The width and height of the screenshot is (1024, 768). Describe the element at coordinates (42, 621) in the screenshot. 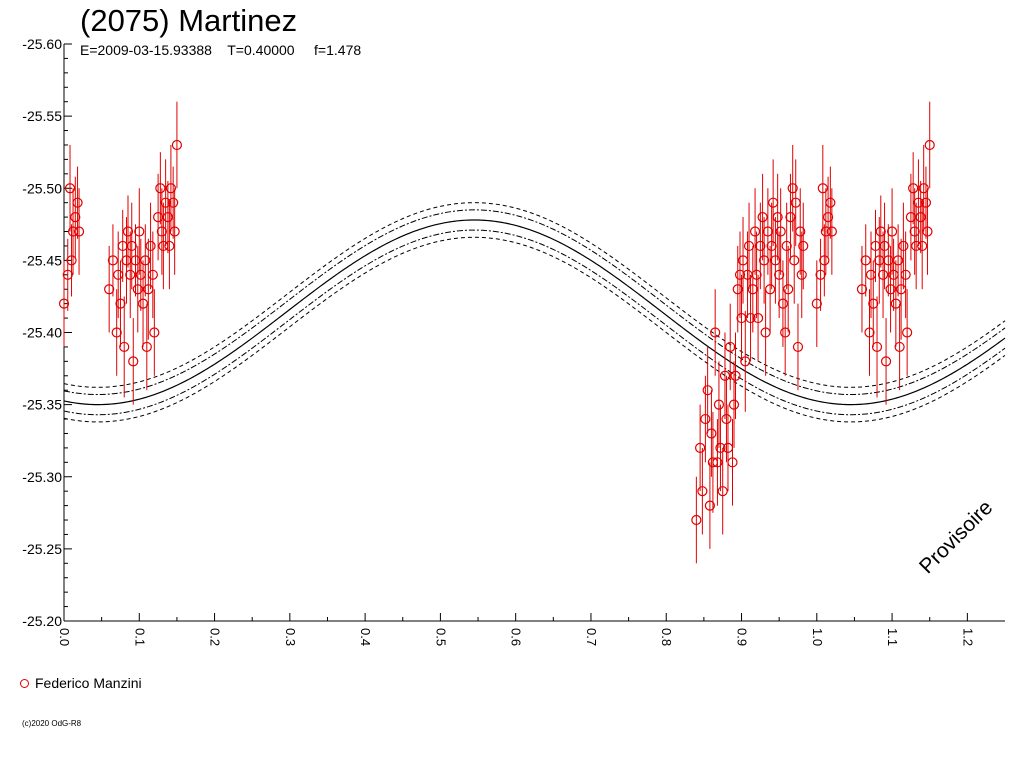

I see `y-tick-label: -25.20` at that location.